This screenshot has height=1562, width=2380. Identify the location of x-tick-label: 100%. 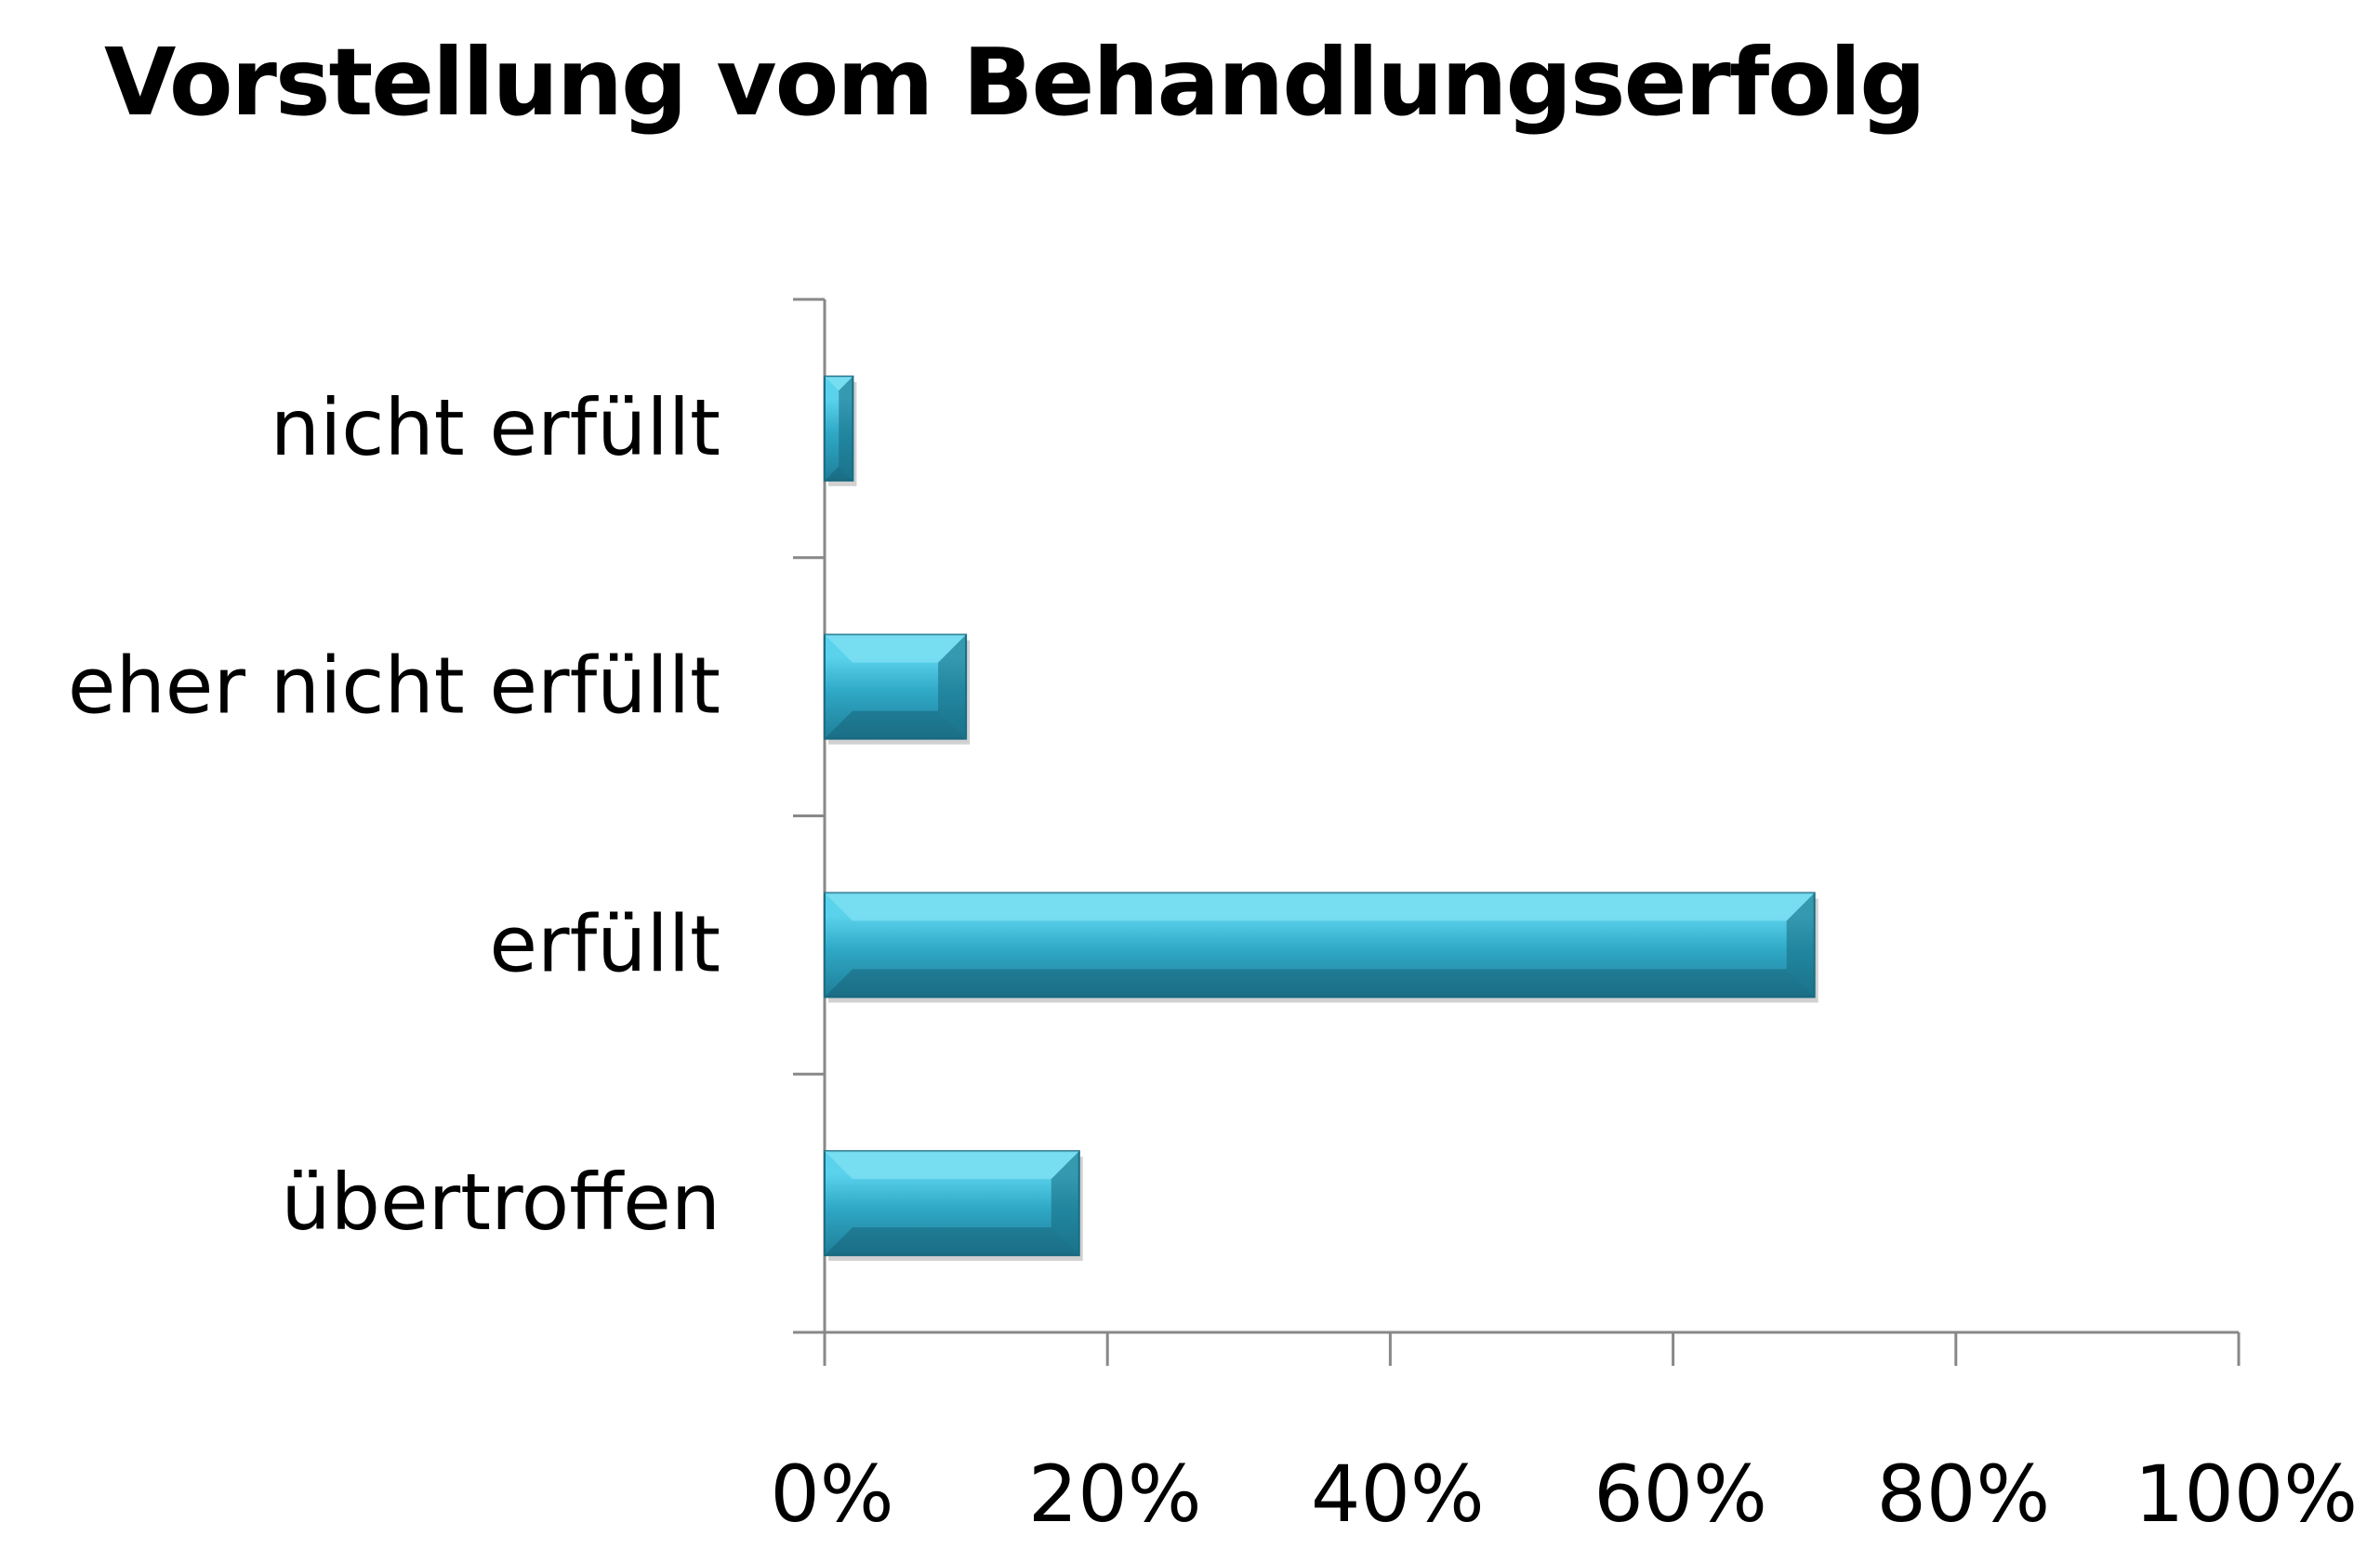
(2246, 1494).